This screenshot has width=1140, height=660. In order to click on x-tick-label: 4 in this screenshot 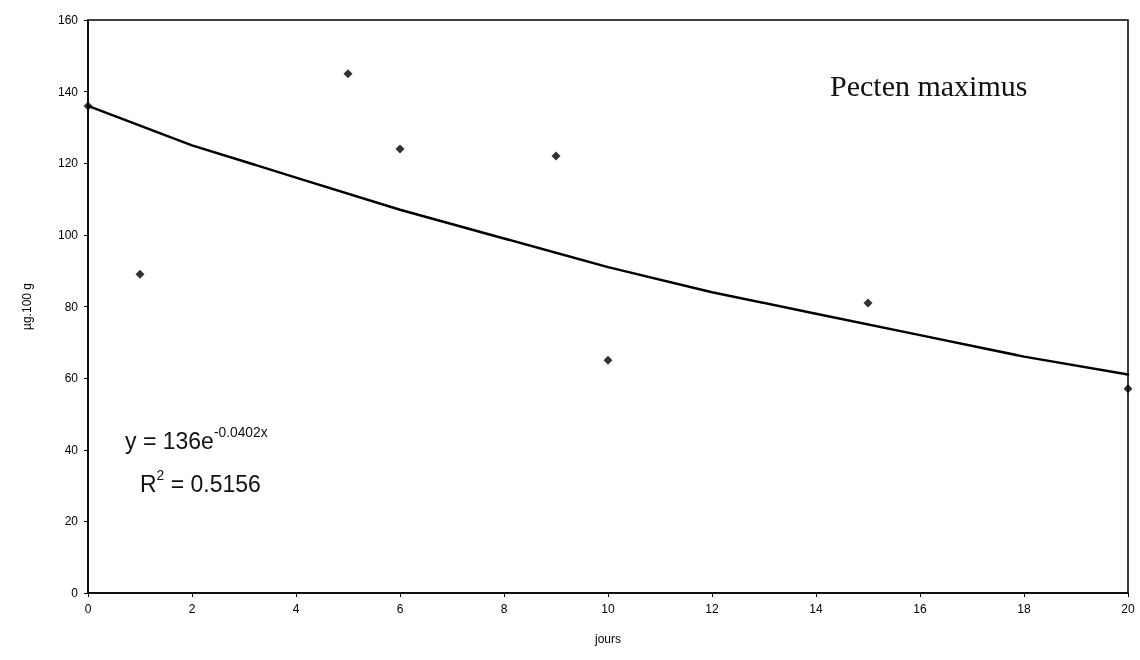, I will do `click(296, 609)`.